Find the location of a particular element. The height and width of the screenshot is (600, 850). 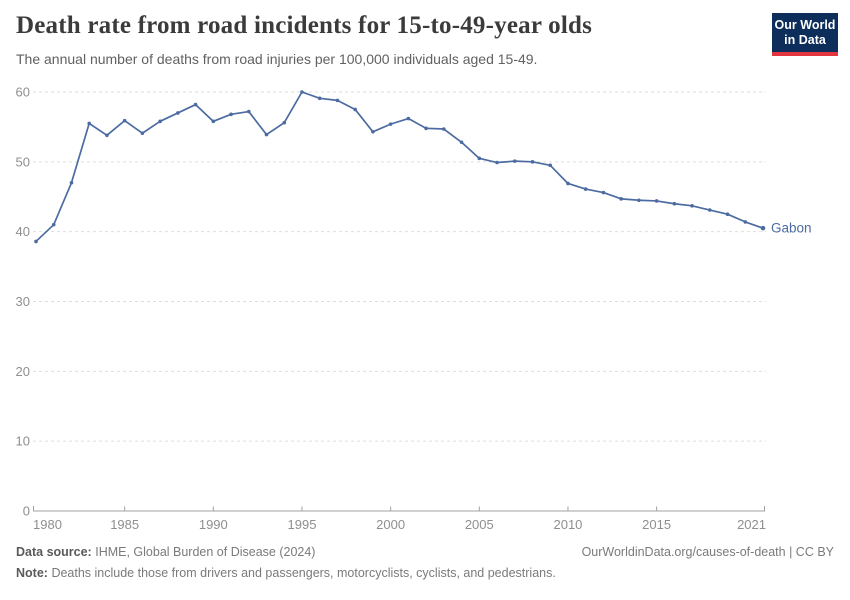

owid-logo-line1: Our World is located at coordinates (805, 25).